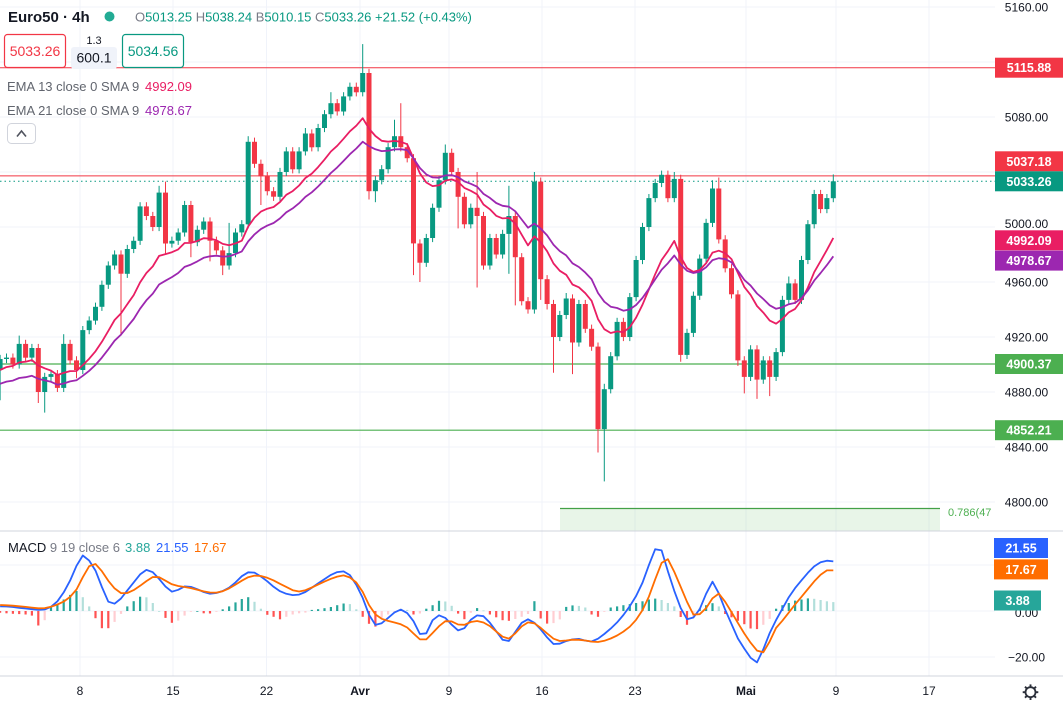  What do you see at coordinates (1027, 447) in the screenshot?
I see `svg-text: 4840.00` at bounding box center [1027, 447].